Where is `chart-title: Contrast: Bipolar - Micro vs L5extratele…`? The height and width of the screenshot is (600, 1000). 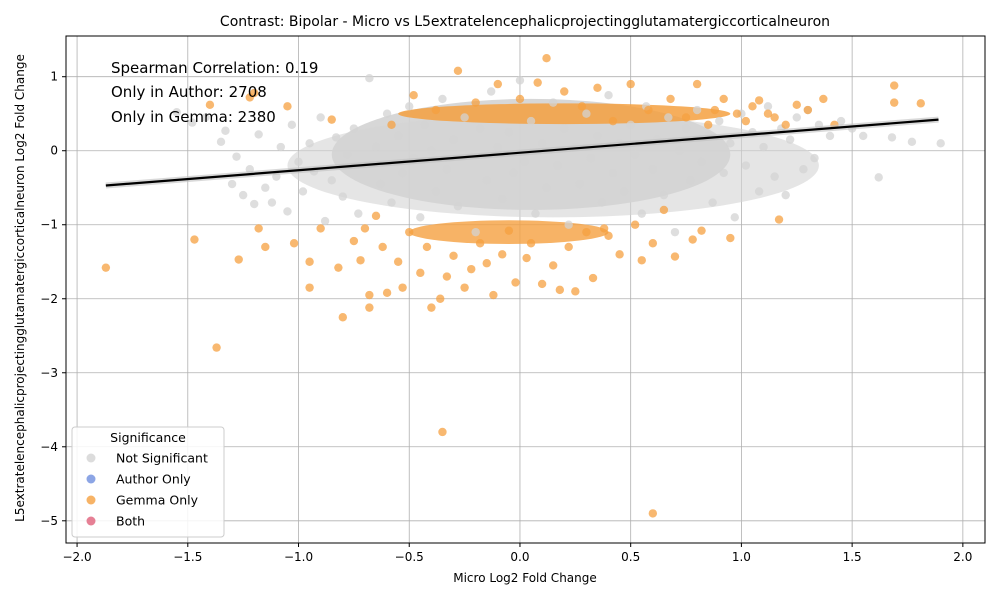
chart-title: Contrast: Bipolar - Micro vs L5extratele… is located at coordinates (525, 22).